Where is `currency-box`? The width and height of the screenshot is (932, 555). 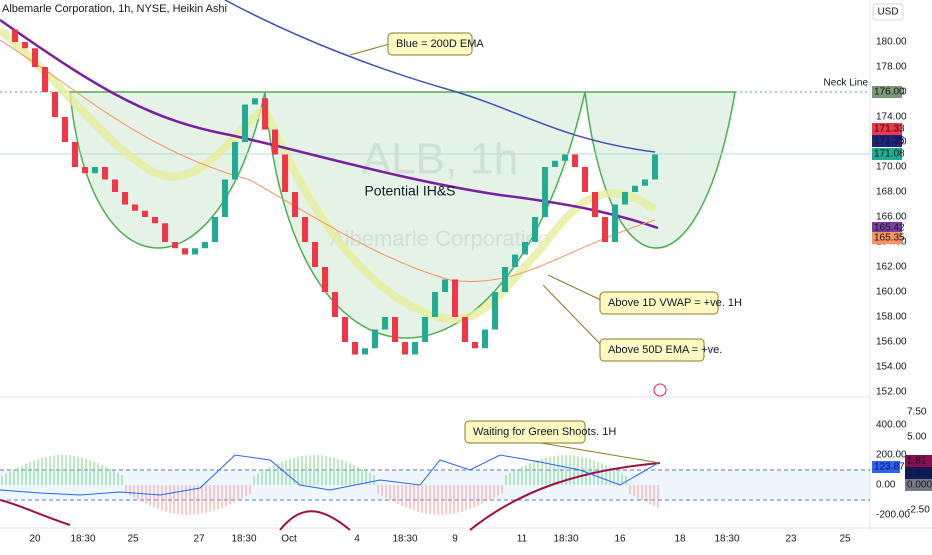
currency-box is located at coordinates (888, 12).